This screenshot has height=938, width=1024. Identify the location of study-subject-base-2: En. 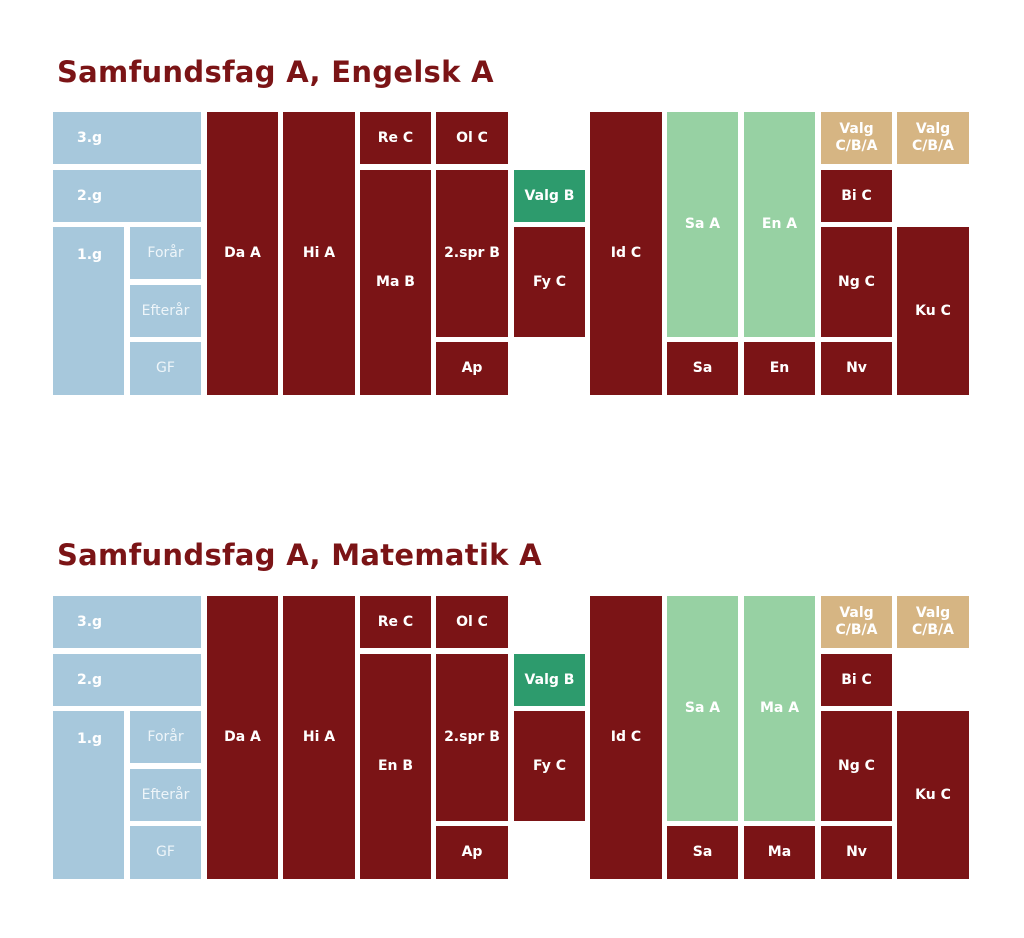
(779, 368).